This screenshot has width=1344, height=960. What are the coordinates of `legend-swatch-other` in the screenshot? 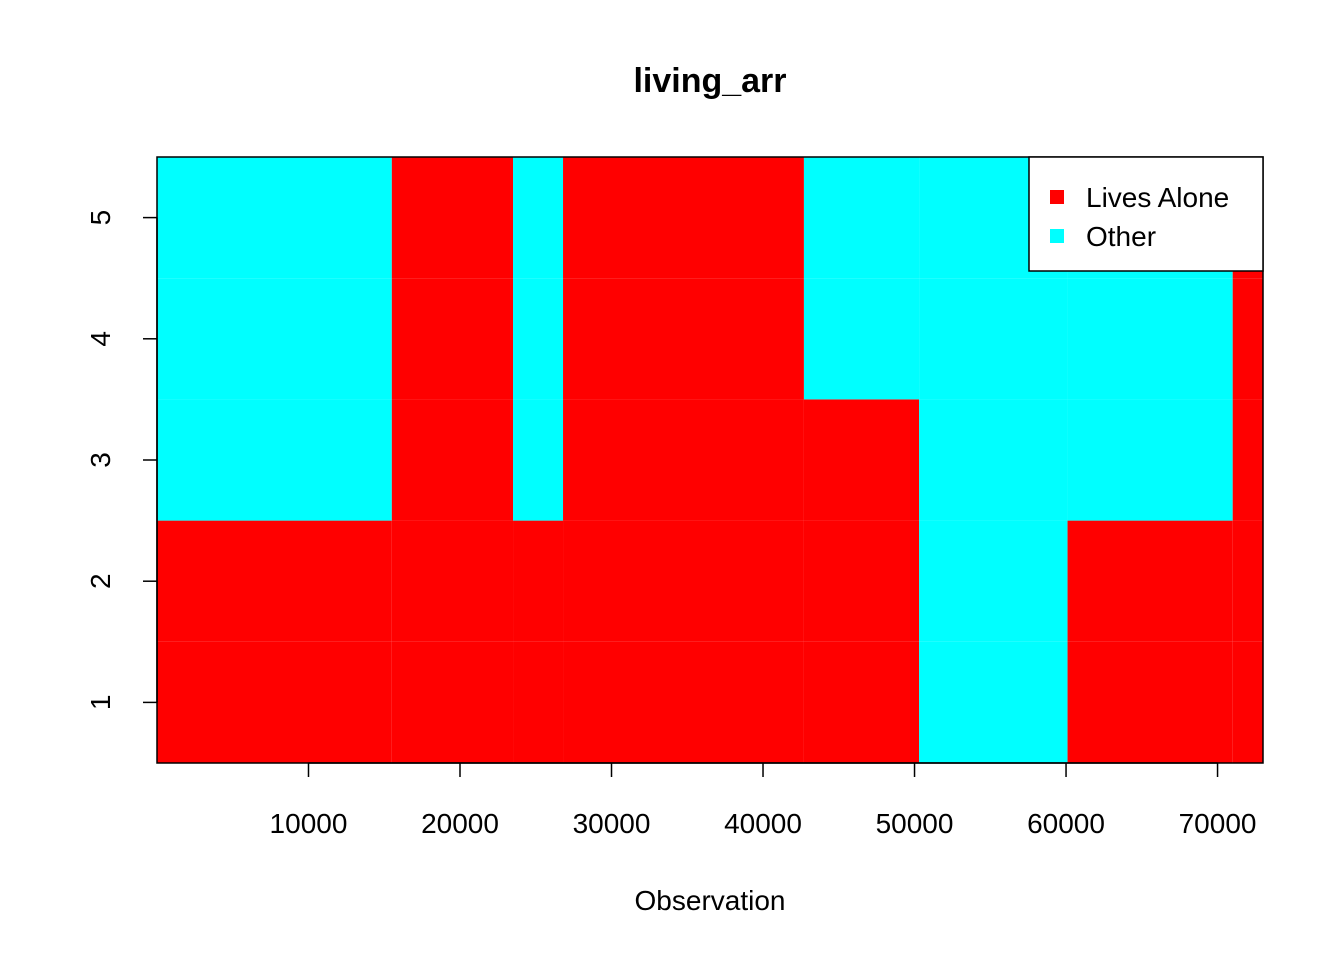 It's located at (1057, 236).